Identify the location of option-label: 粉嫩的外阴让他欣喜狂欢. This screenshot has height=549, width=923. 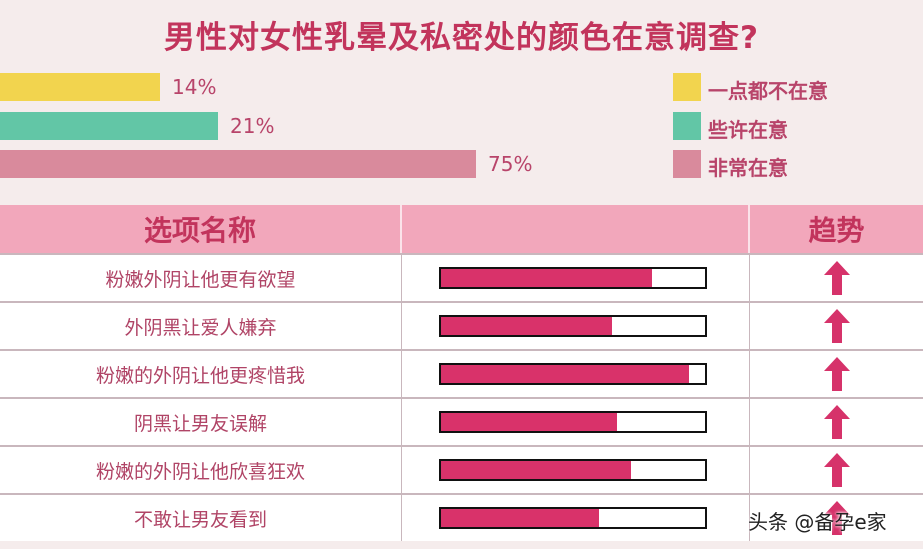
(200, 471).